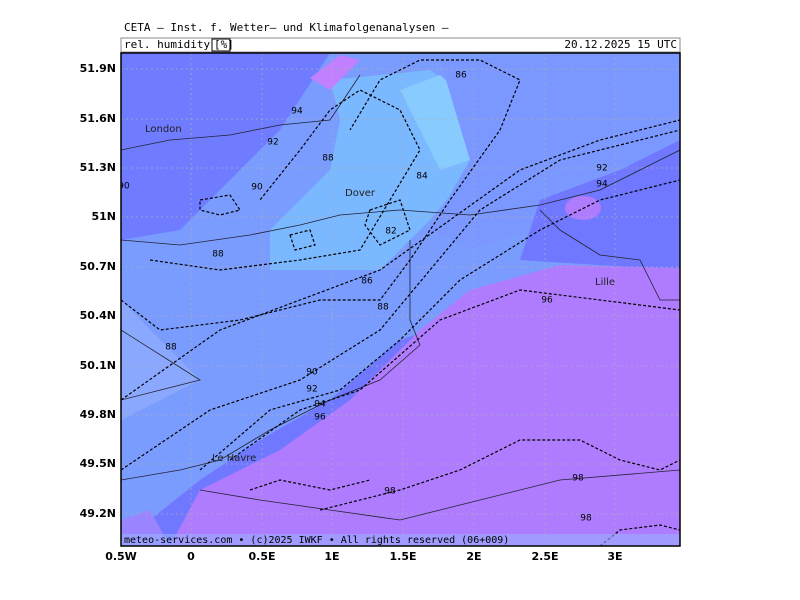 The width and height of the screenshot is (800, 600). What do you see at coordinates (103, 216) in the screenshot?
I see `lat-label: 51N` at bounding box center [103, 216].